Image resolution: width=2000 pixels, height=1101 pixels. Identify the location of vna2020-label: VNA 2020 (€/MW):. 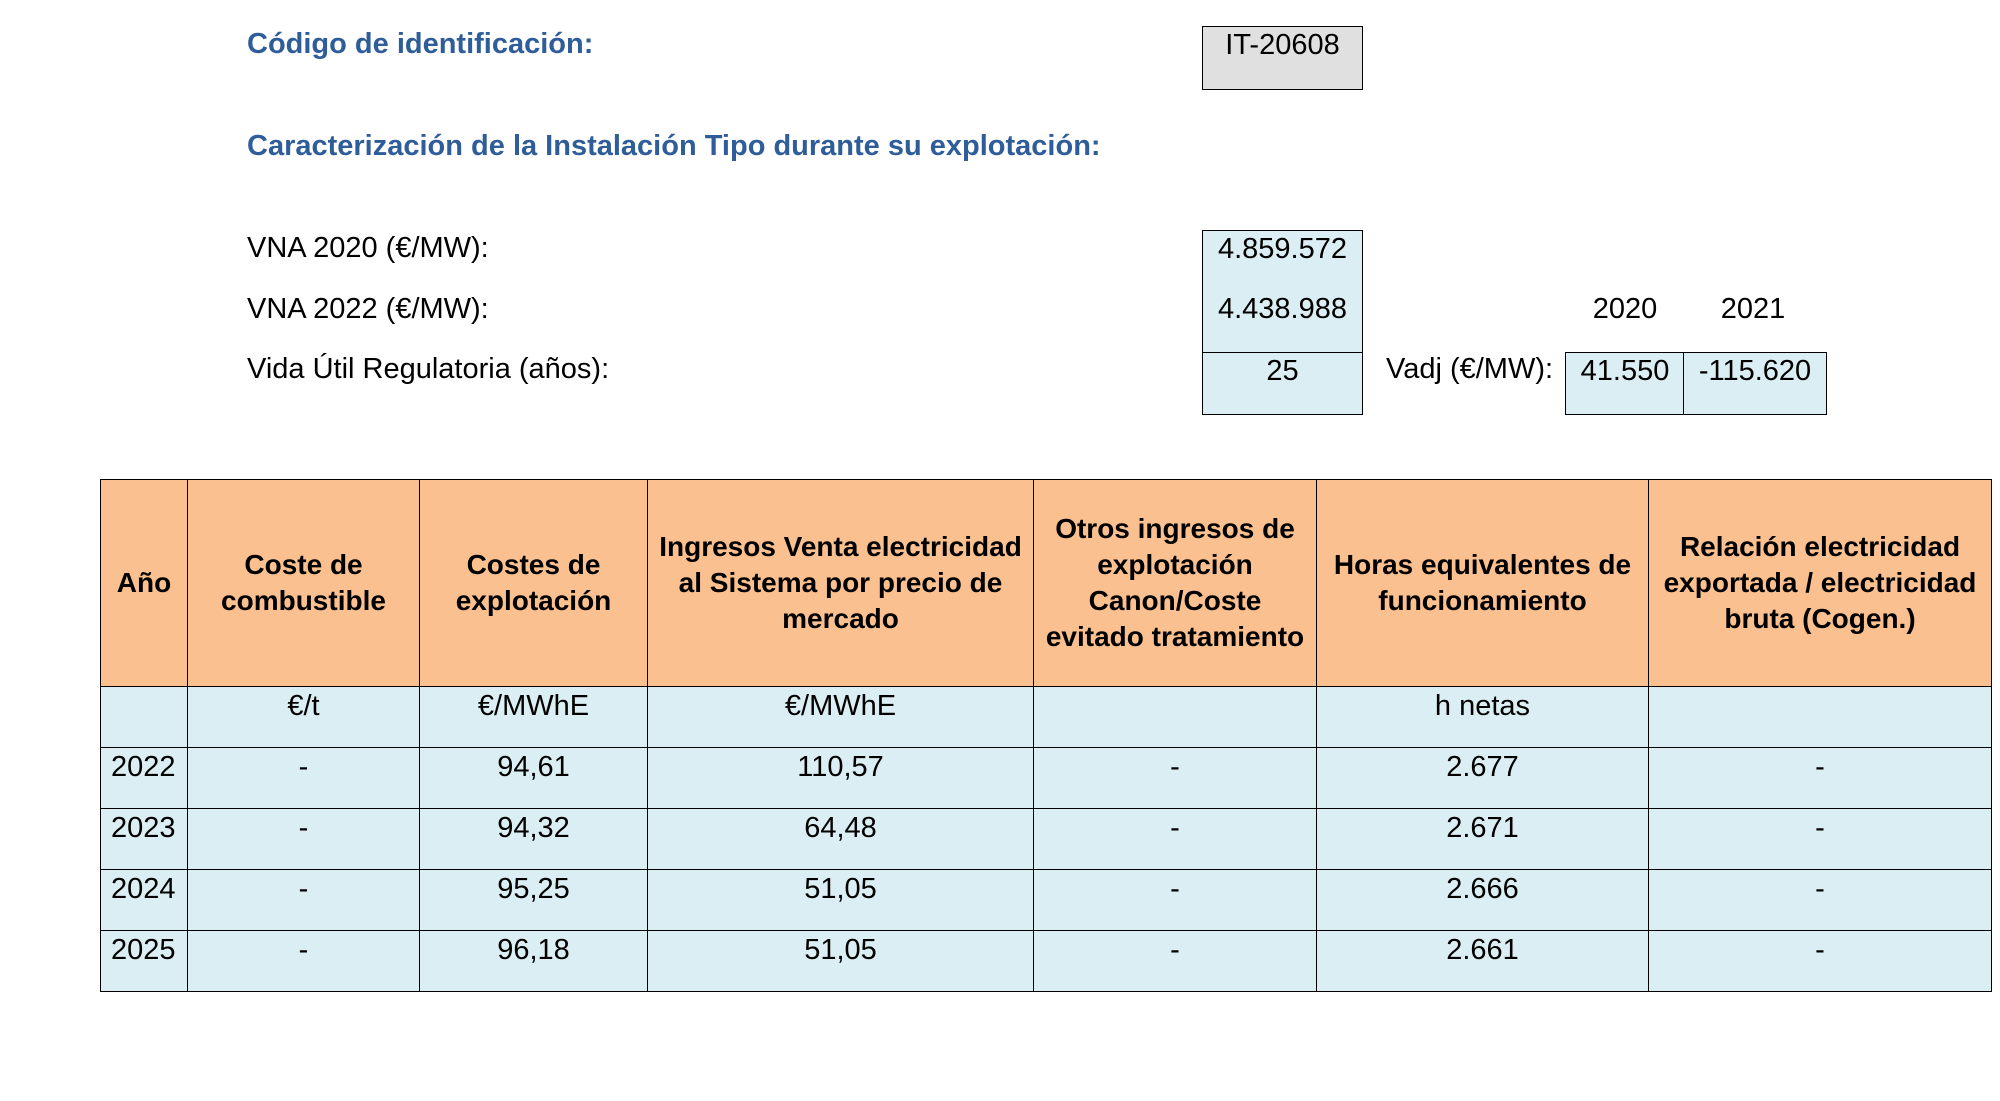
(368, 248).